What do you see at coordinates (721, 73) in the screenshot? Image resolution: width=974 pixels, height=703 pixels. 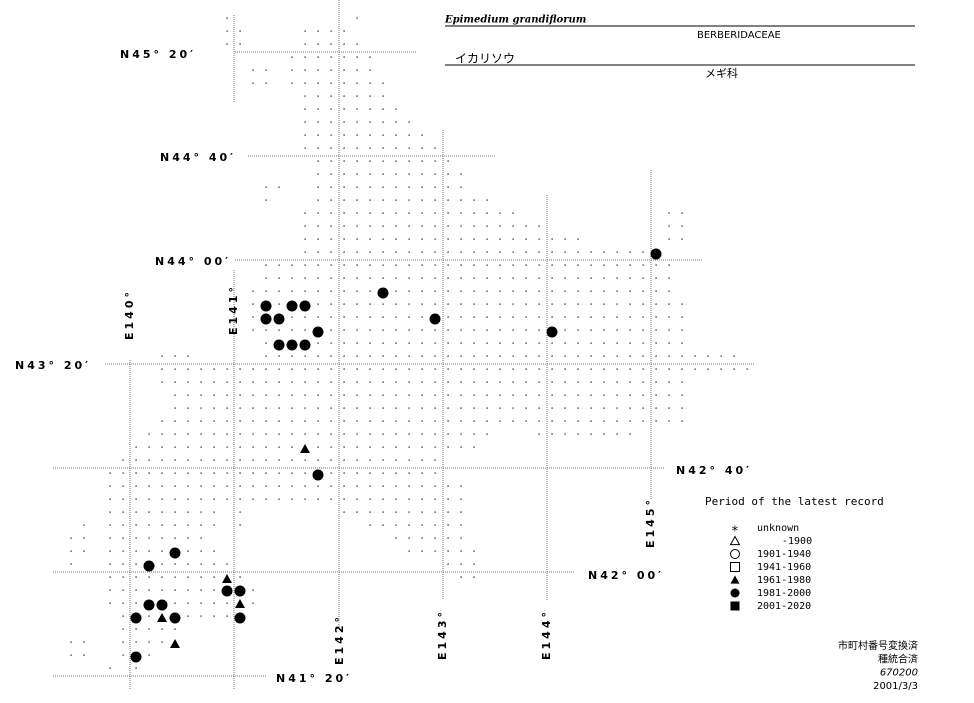 I see `japanese-family: メギ科` at bounding box center [721, 73].